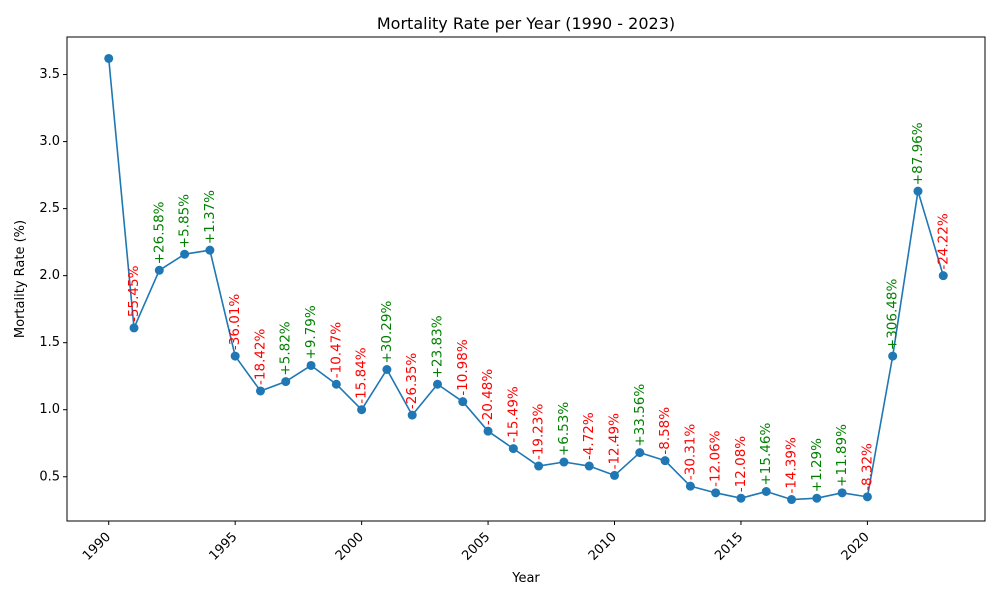 This screenshot has height=600, width=1000. Describe the element at coordinates (716, 458) in the screenshot. I see `percent-change-label: -12.06%` at that location.